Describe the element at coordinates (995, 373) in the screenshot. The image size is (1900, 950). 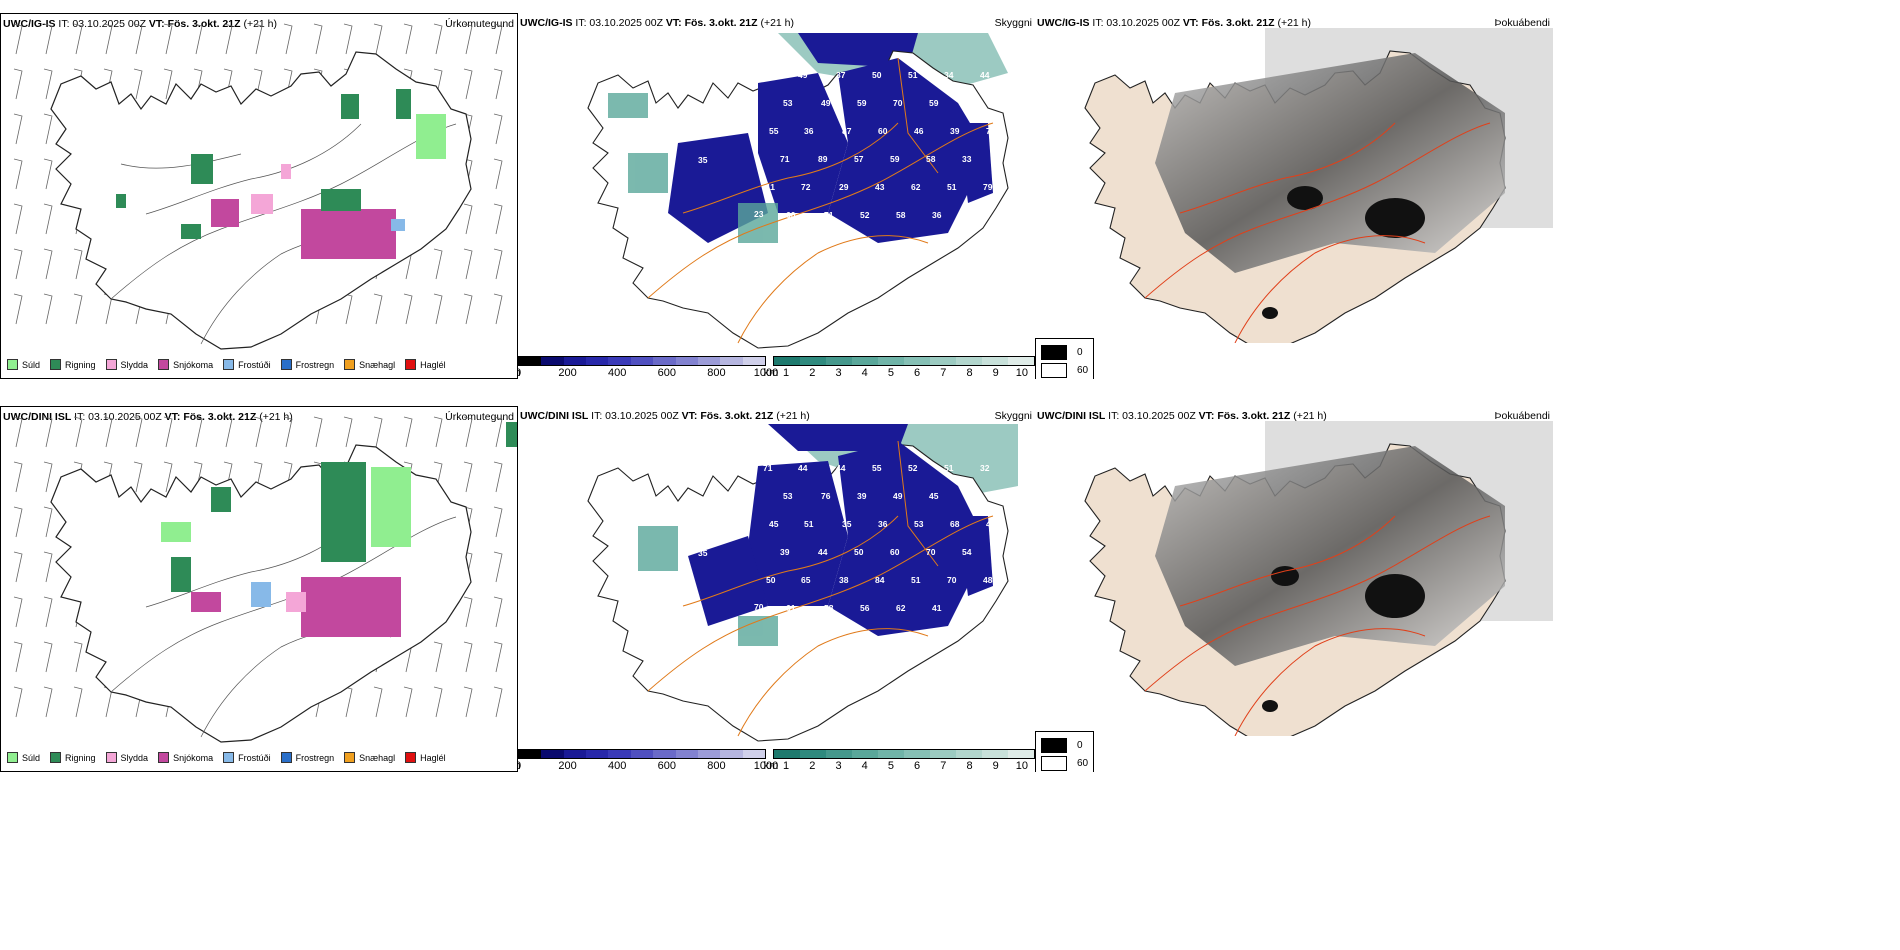
I see `scale-tick-label: 9` at that location.